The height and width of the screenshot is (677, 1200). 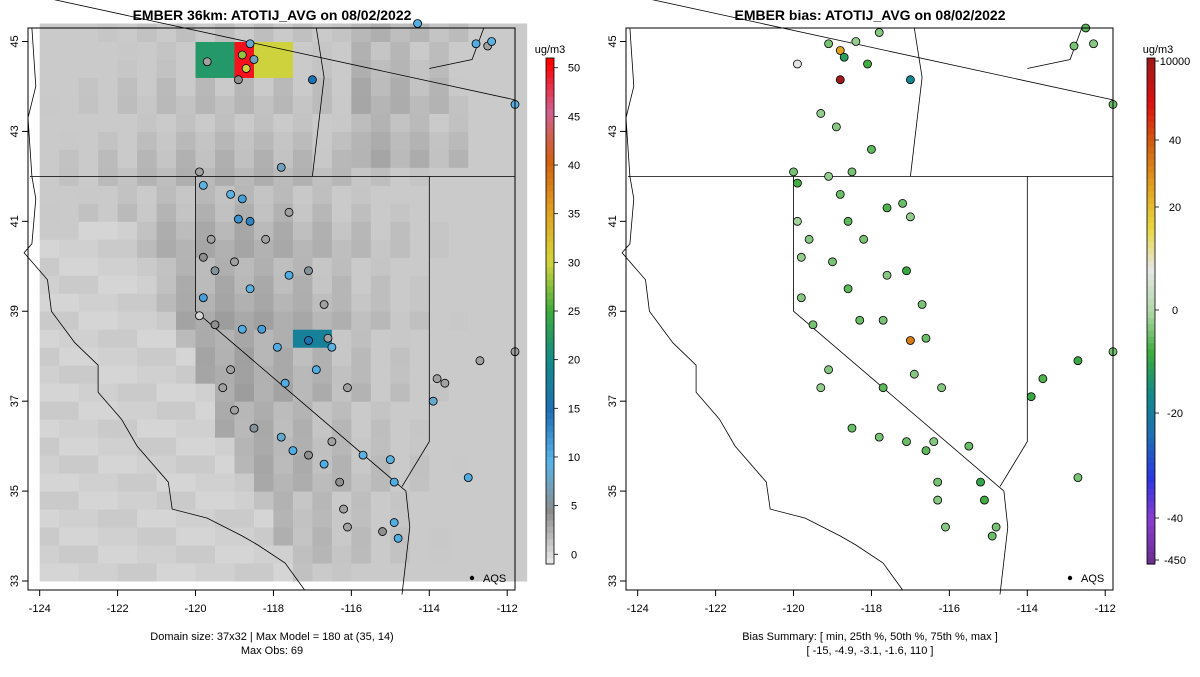 I want to click on y-tick-label: 39, so click(x=15, y=311).